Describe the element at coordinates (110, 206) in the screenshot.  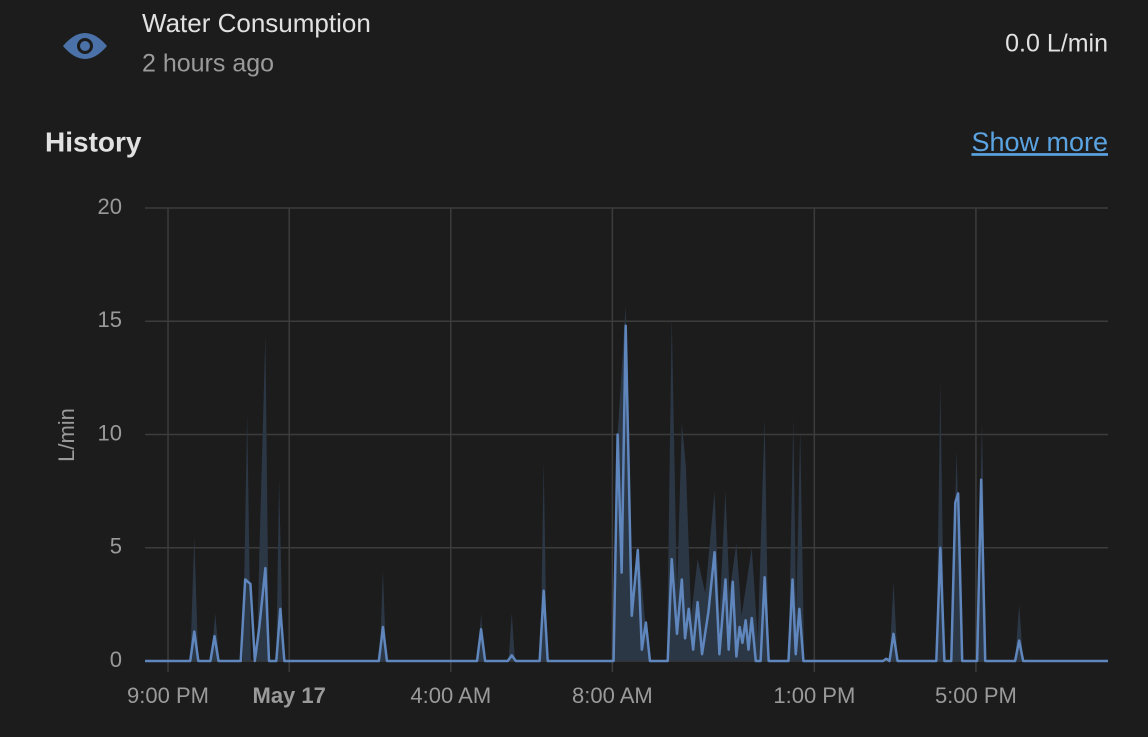
I see `y-tick-label: 20` at that location.